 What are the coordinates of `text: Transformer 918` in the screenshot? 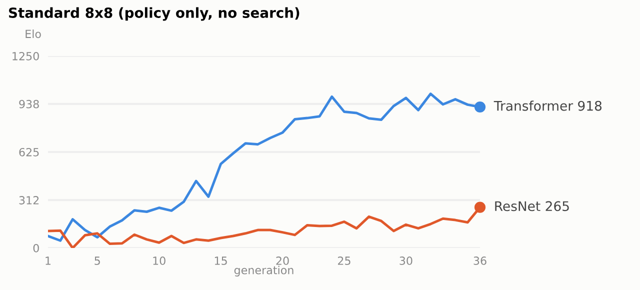 It's located at (548, 105).